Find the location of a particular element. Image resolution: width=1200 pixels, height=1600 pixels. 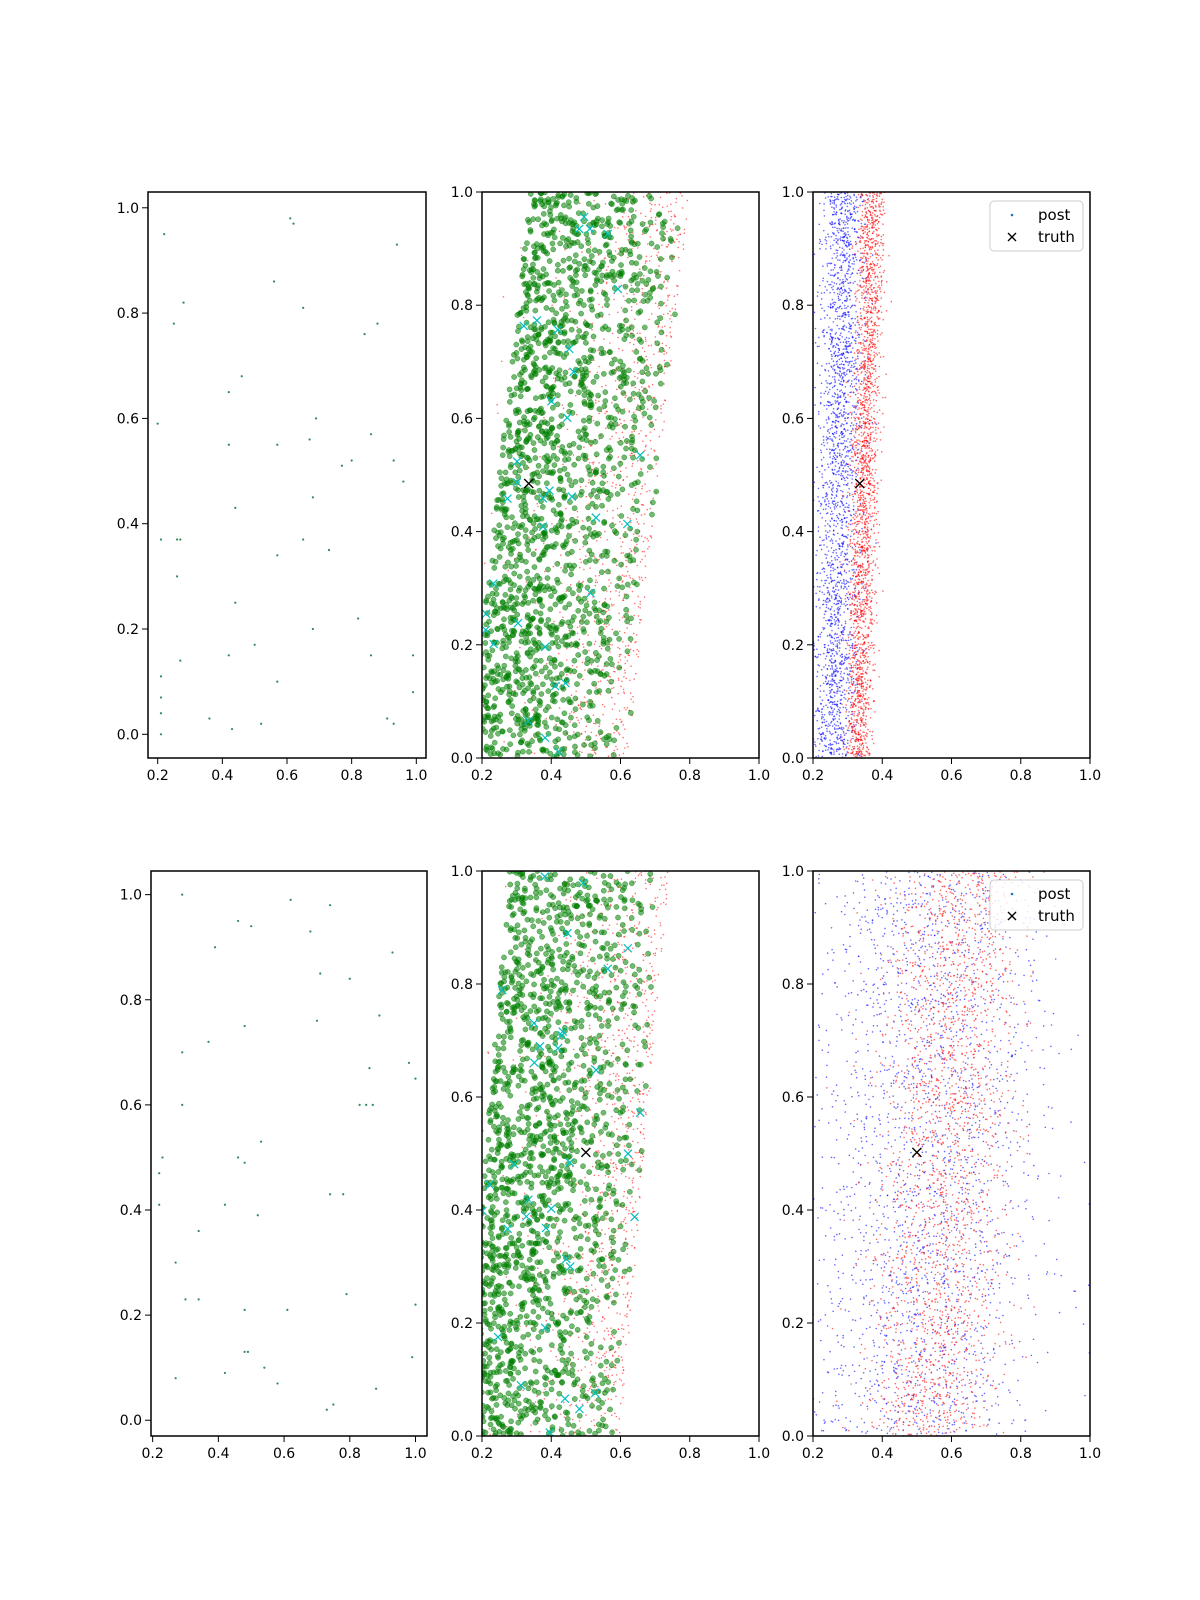

x-tick-label: 0.6 is located at coordinates (287, 776).